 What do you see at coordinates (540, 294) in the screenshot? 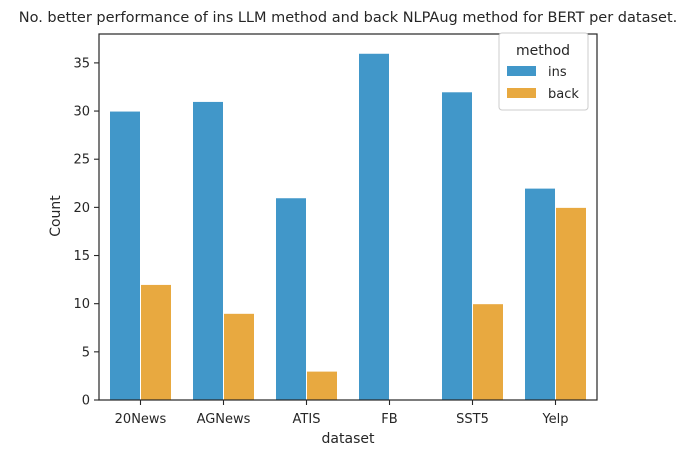
I see `bar-ins-Yelp` at bounding box center [540, 294].